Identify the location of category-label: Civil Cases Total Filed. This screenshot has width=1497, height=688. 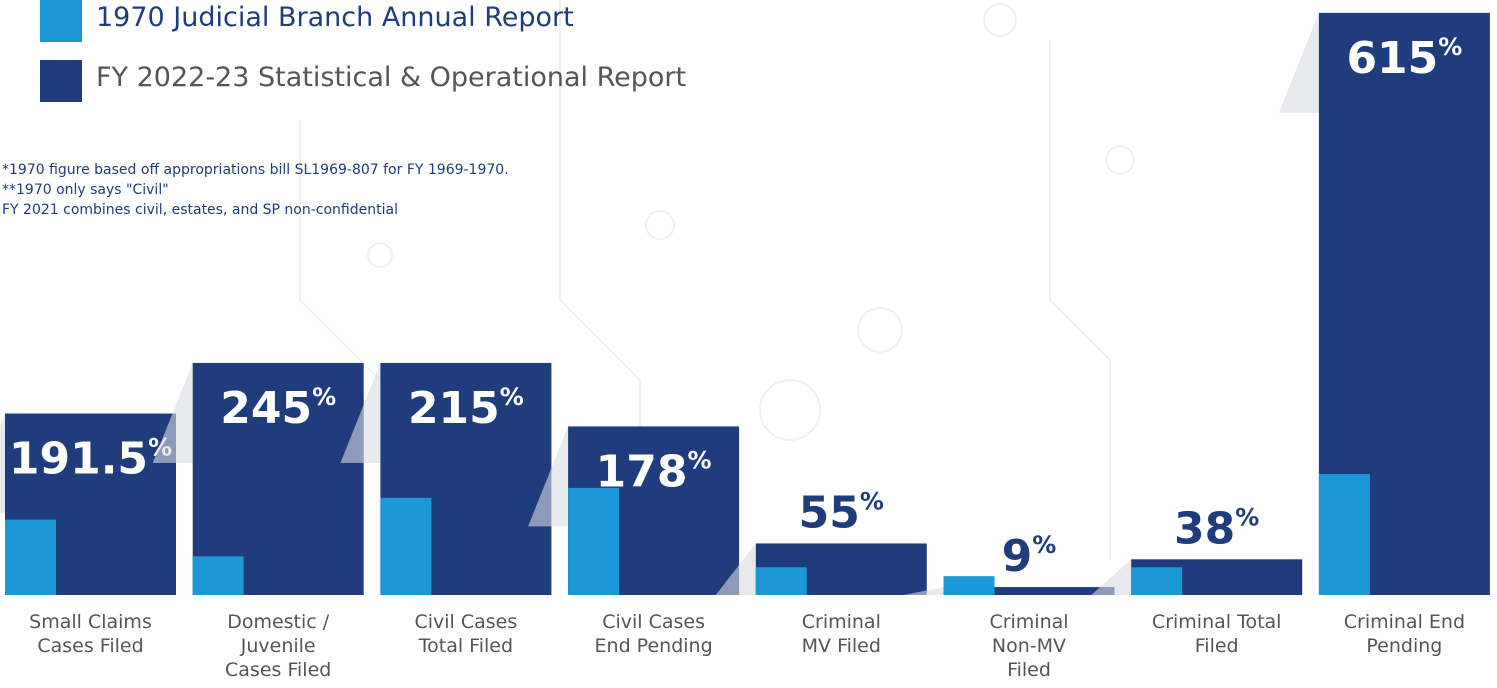
(466, 634).